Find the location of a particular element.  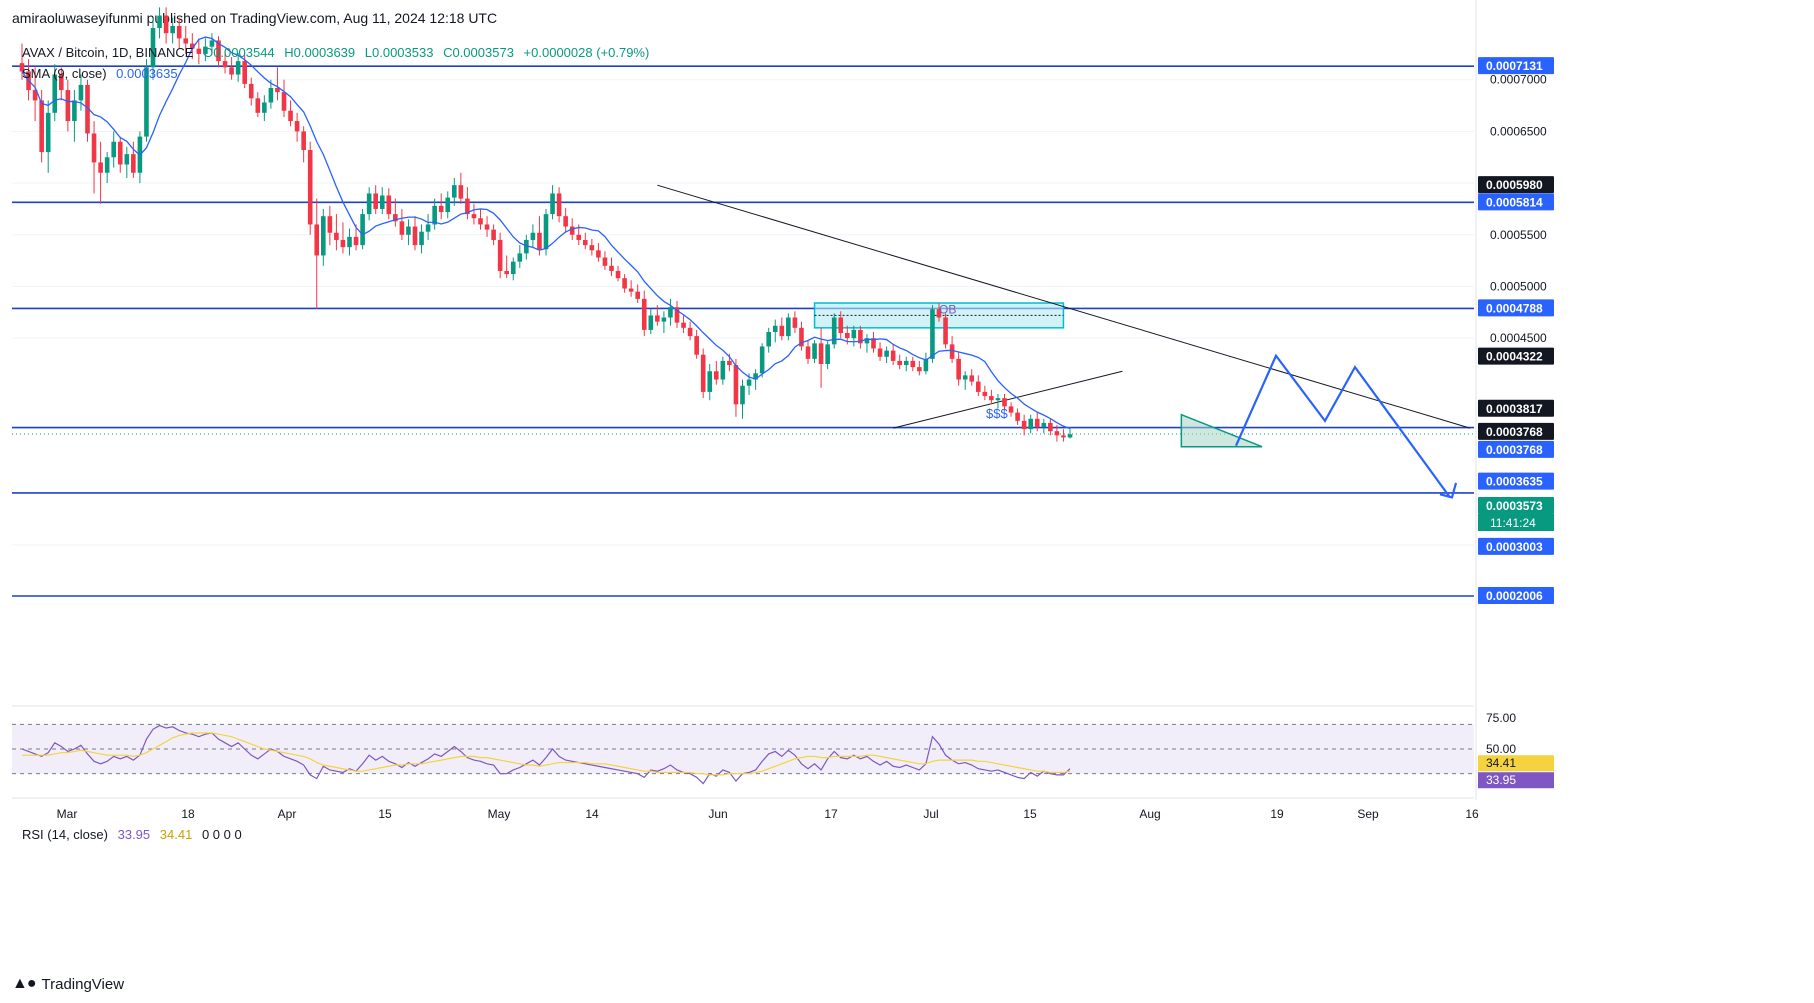

trendlines is located at coordinates (1064, 316).